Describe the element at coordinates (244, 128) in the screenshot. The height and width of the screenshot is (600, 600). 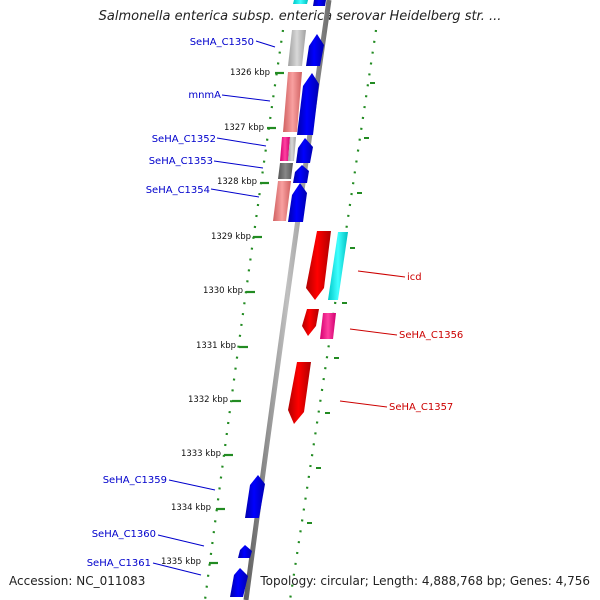
I see `kbp-label: 1327 kbp` at that location.